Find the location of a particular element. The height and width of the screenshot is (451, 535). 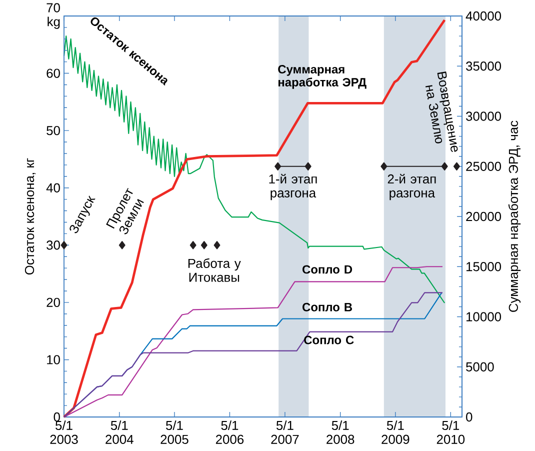

y2-tick-label: 15000 is located at coordinates (484, 267).